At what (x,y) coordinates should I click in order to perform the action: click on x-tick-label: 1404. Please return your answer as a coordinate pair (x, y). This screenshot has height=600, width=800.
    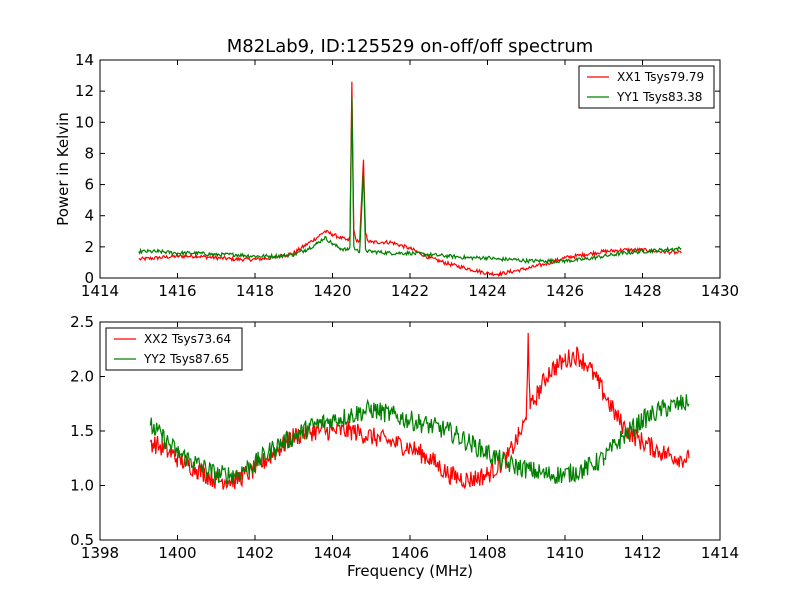
    Looking at the image, I should click on (332, 553).